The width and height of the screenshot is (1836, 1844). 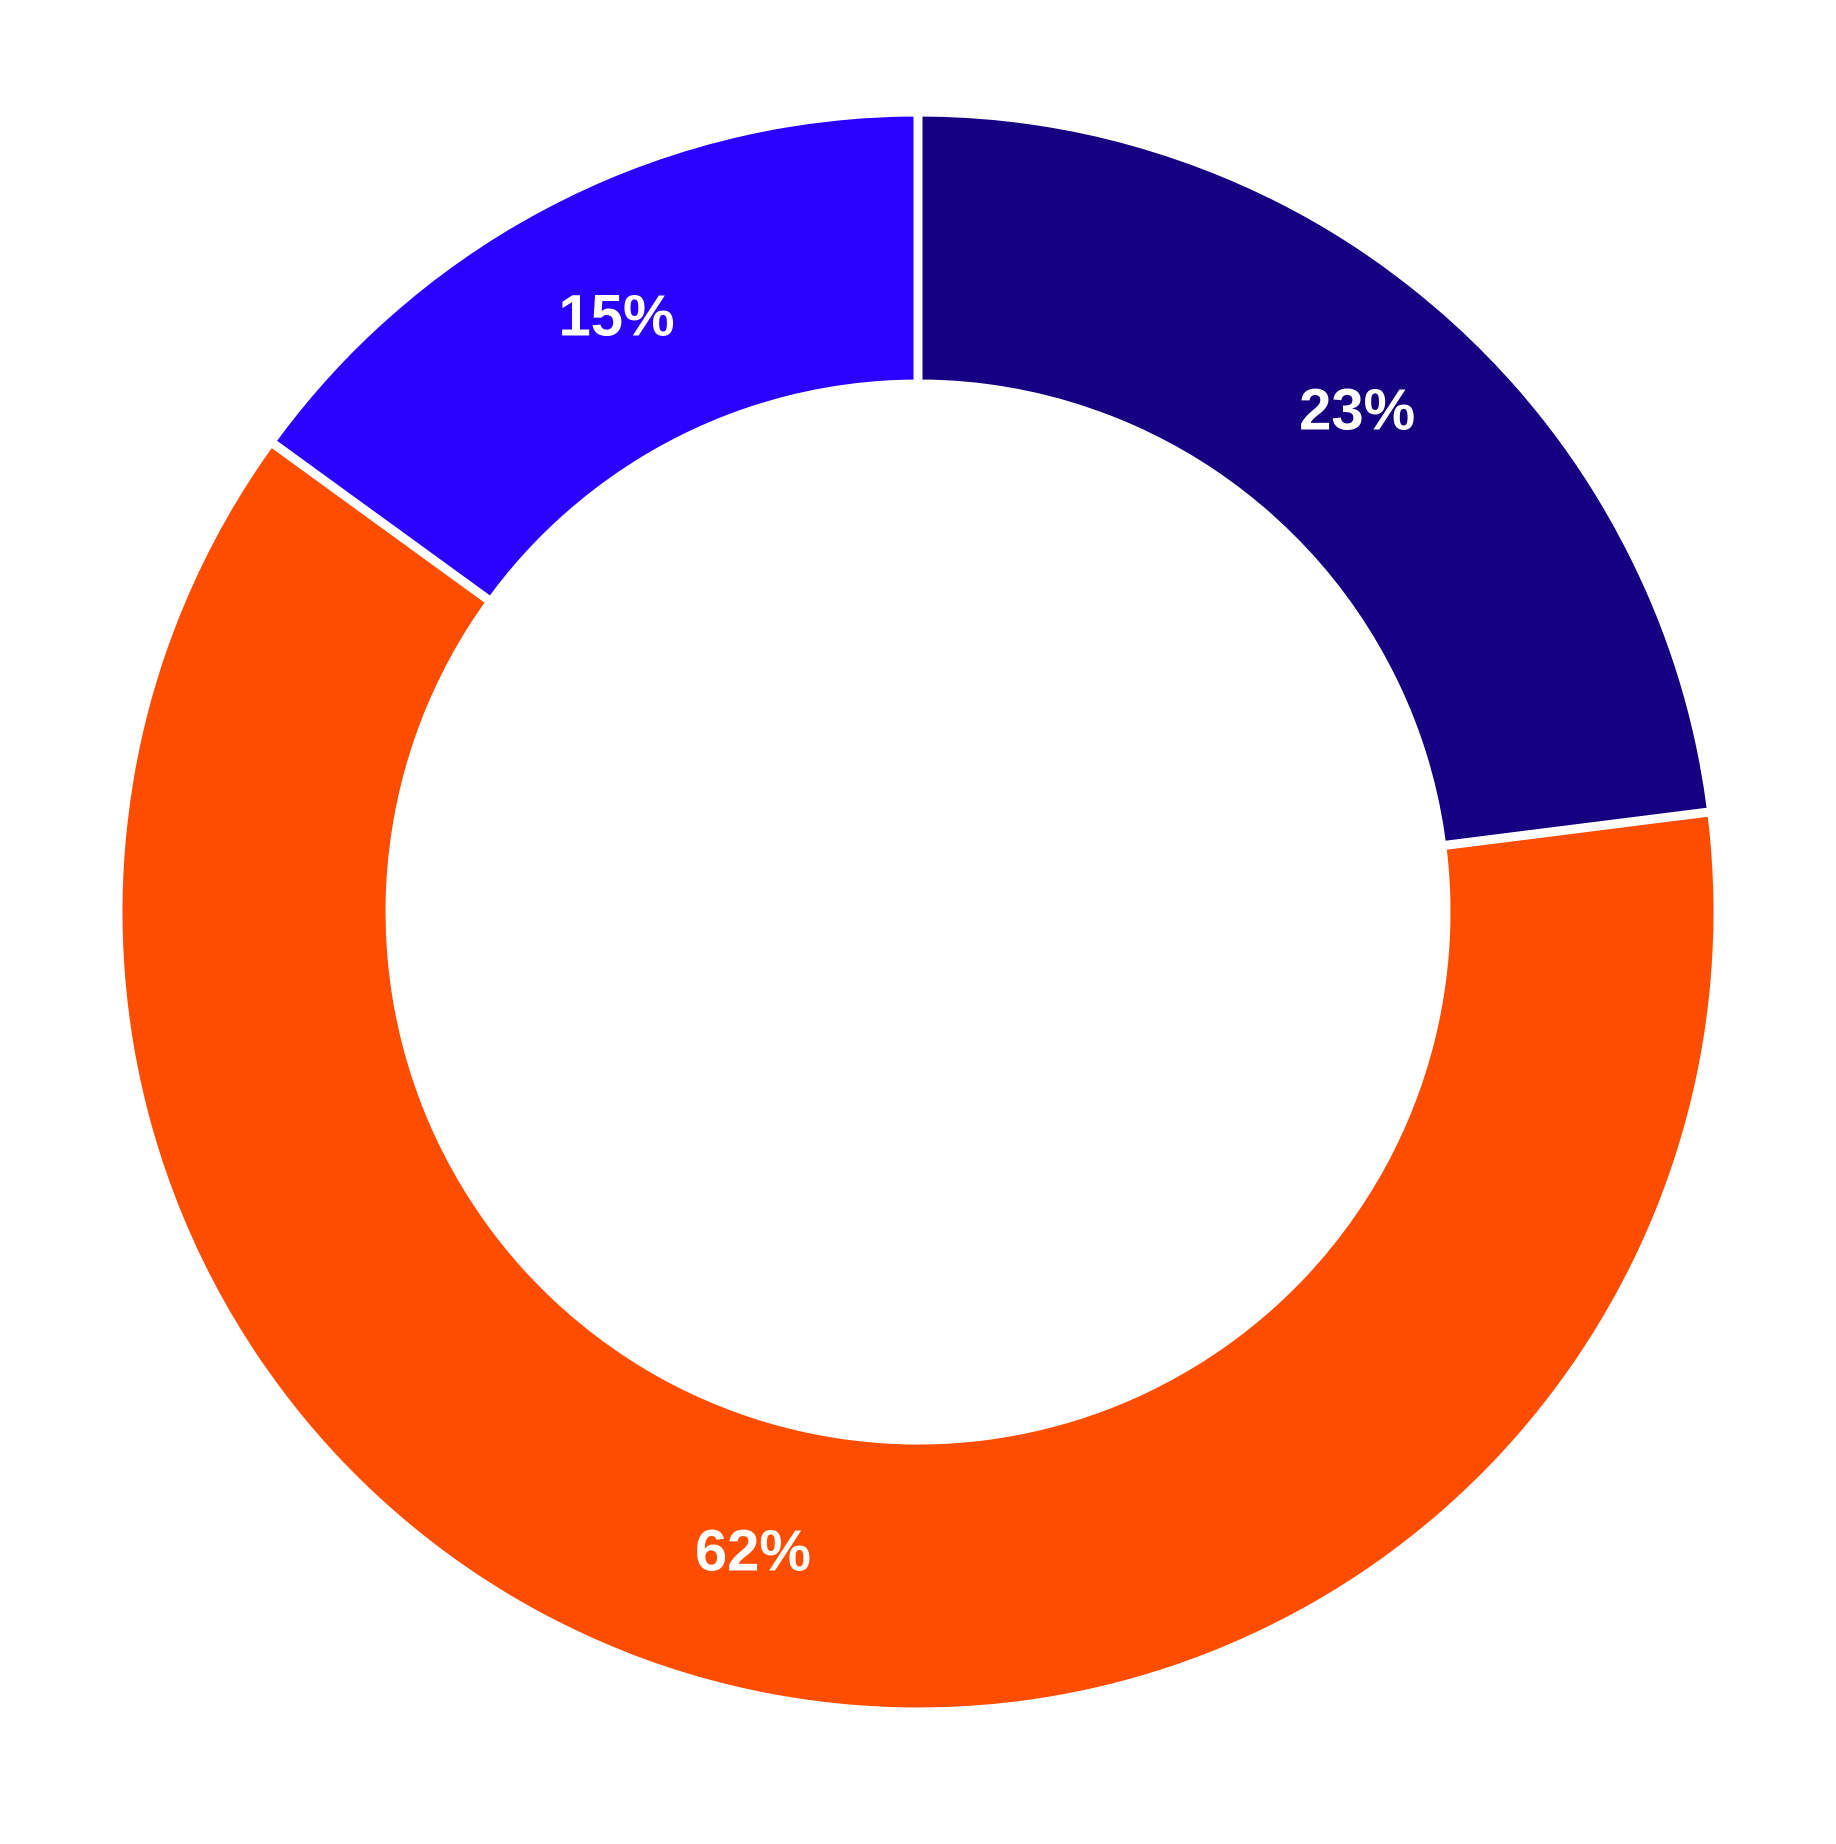 What do you see at coordinates (617, 316) in the screenshot?
I see `data-label: 15%` at bounding box center [617, 316].